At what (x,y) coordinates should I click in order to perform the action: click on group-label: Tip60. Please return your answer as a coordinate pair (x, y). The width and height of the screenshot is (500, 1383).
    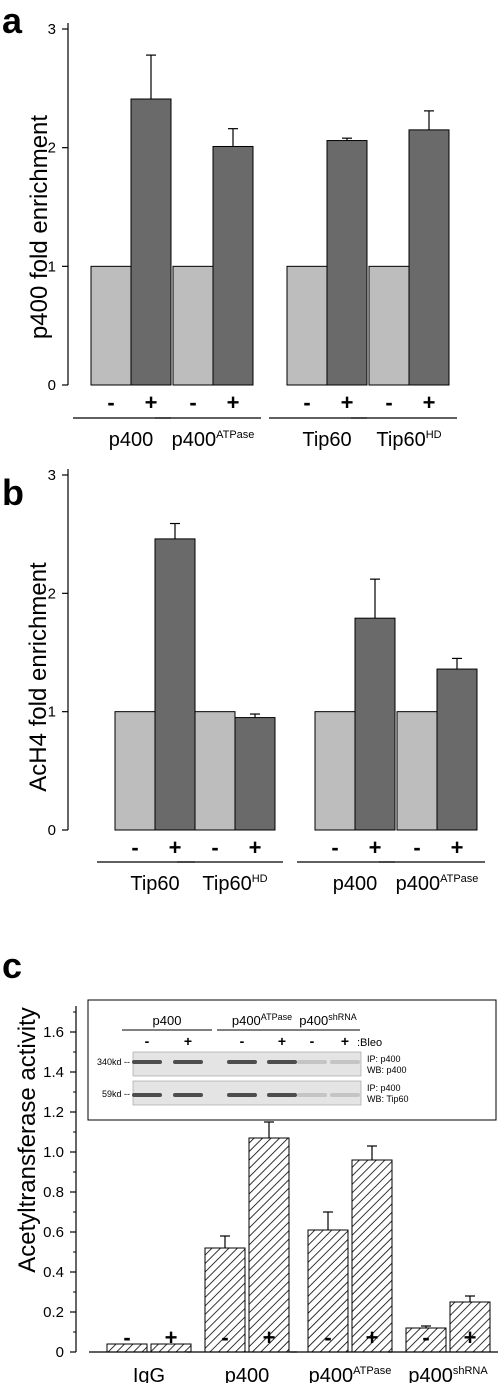
    Looking at the image, I should click on (154, 884).